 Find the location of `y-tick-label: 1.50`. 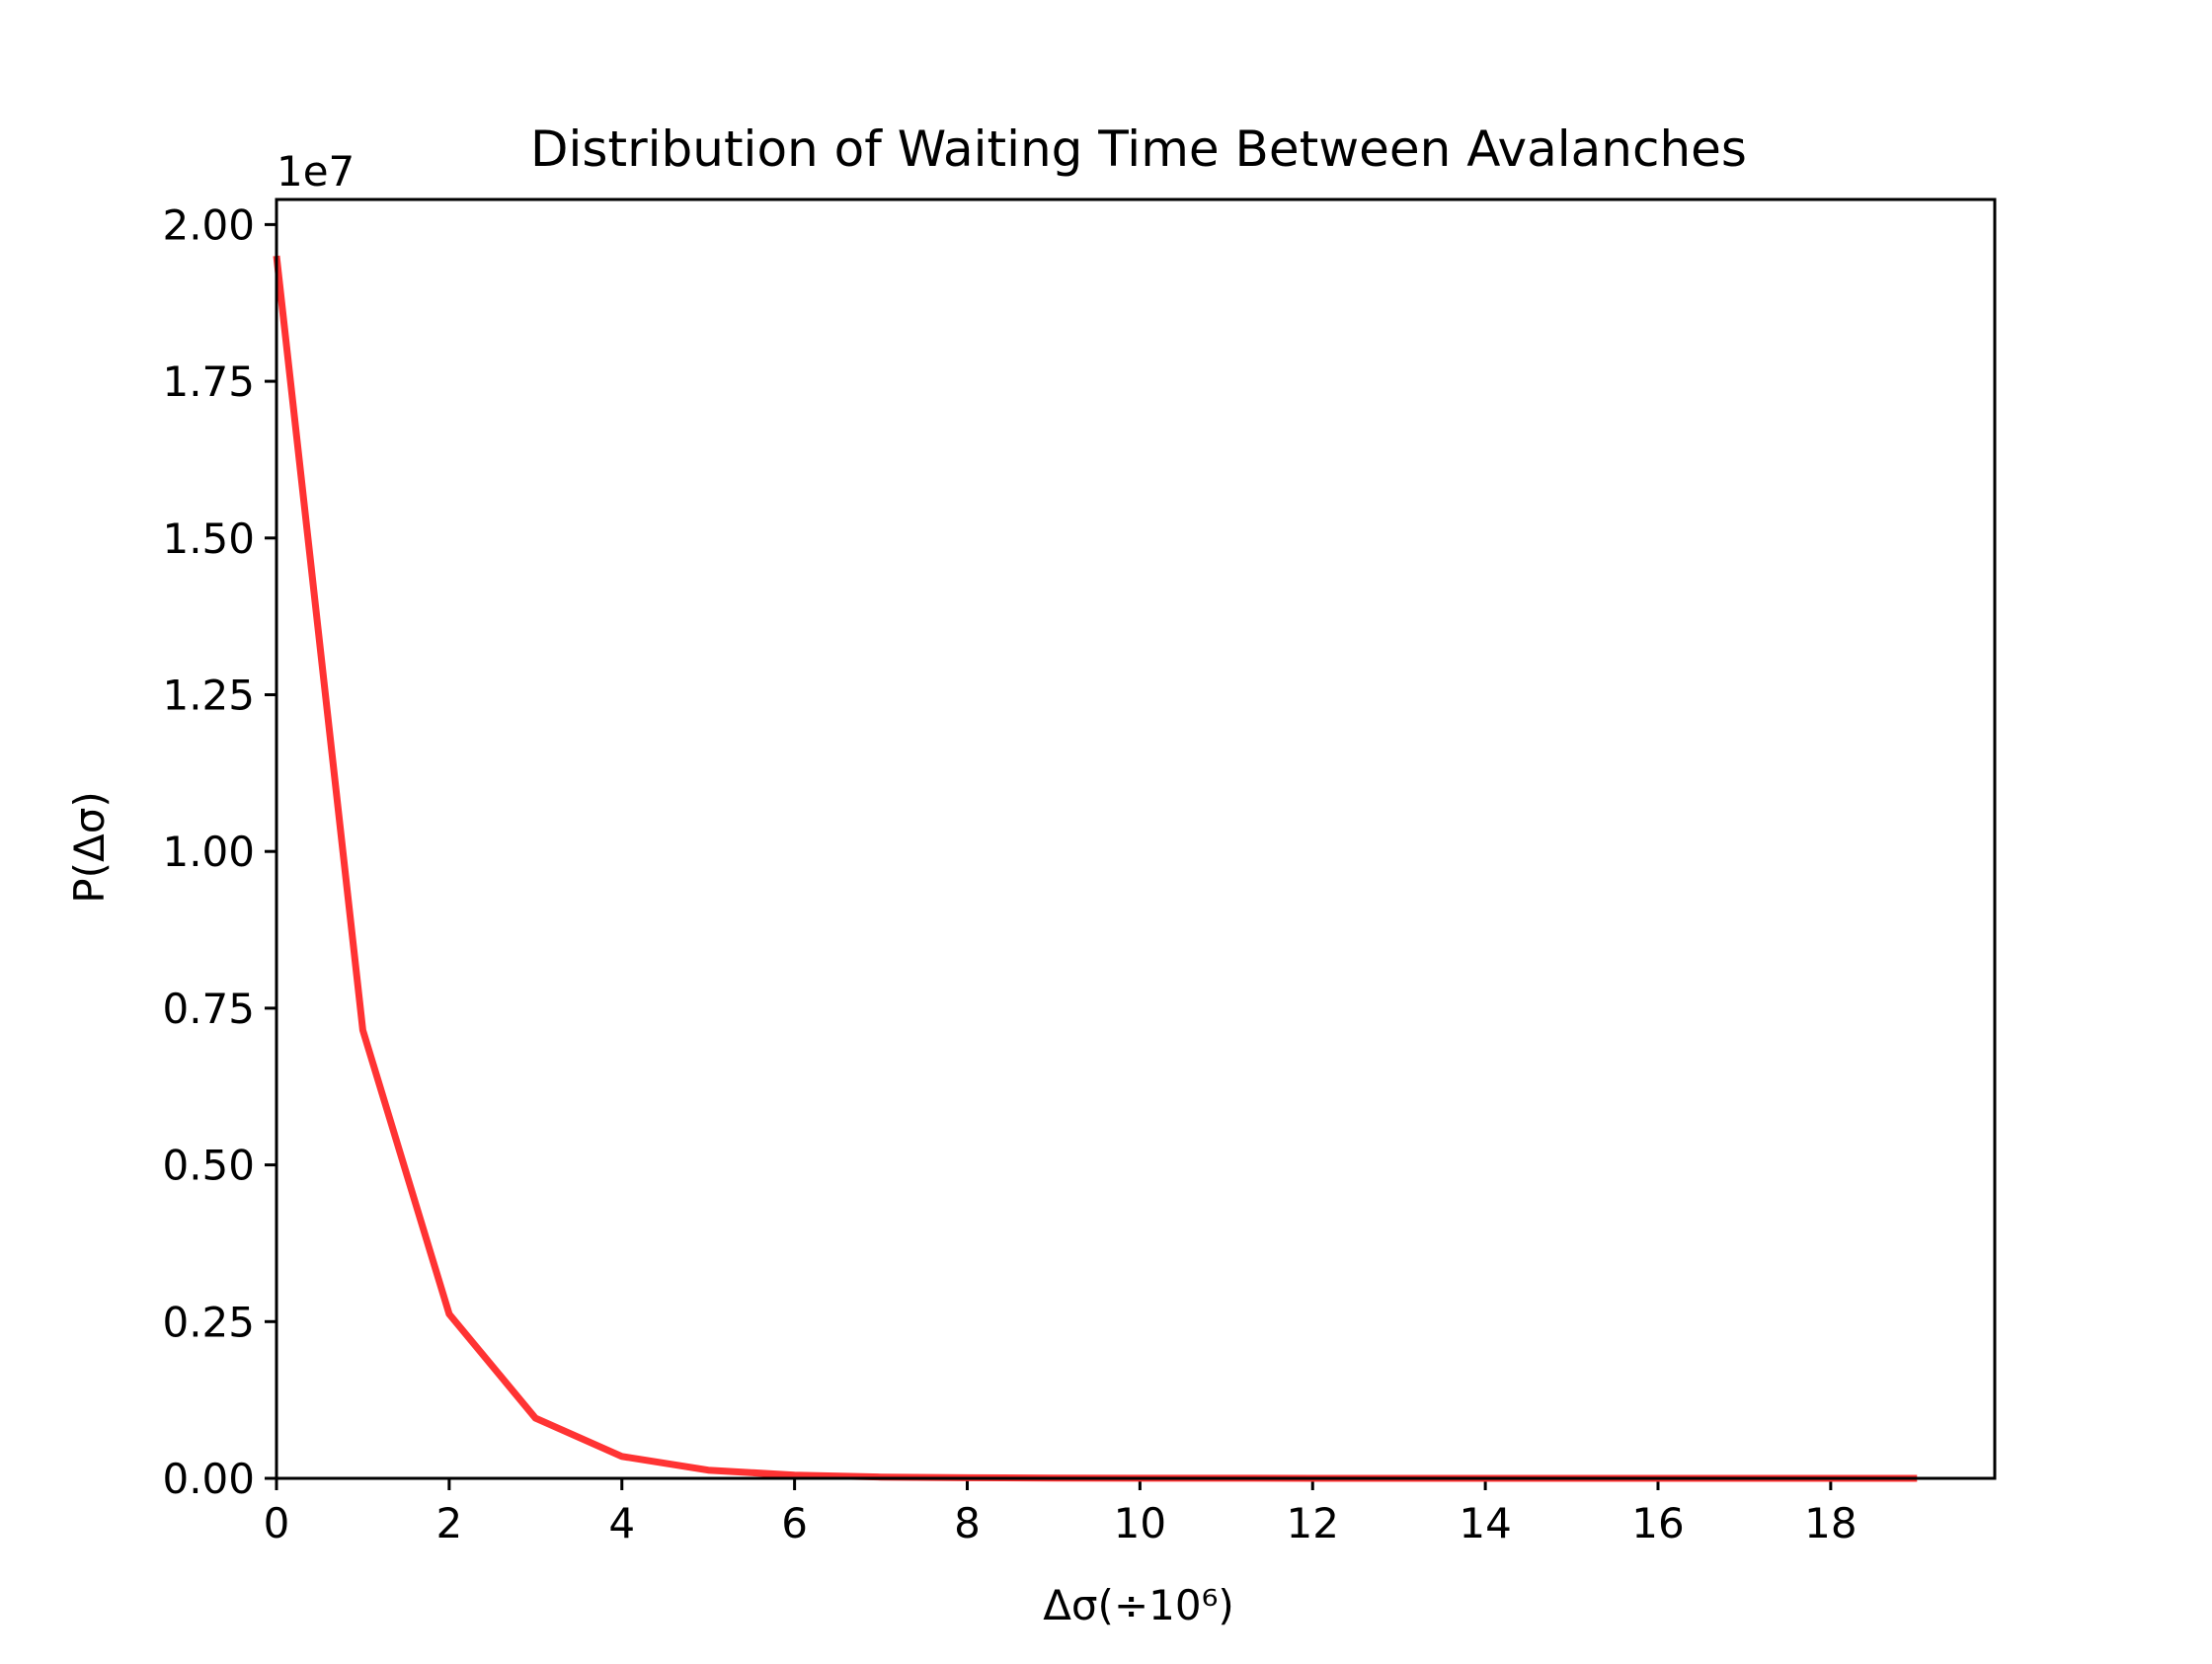

y-tick-label: 1.50 is located at coordinates (208, 539).